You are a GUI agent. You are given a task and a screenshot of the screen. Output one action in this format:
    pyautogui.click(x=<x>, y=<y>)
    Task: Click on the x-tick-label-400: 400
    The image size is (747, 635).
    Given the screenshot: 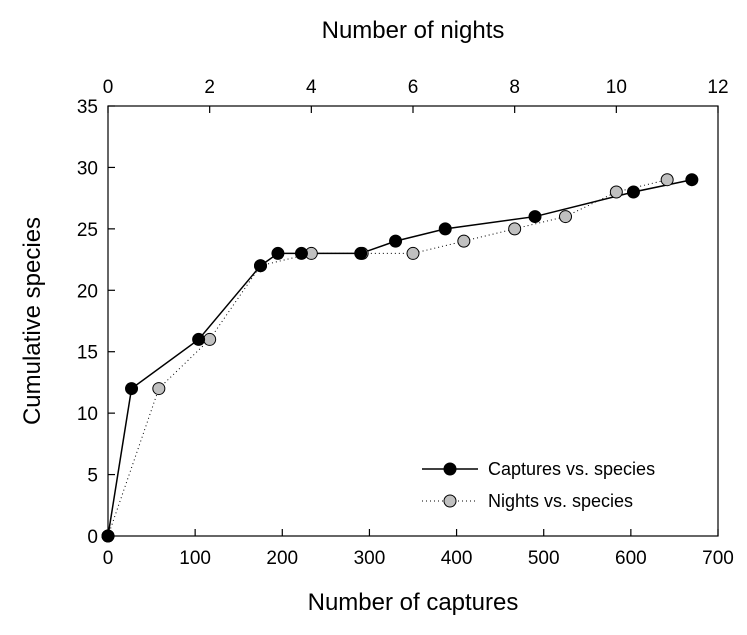 What is the action you would take?
    pyautogui.click(x=457, y=558)
    